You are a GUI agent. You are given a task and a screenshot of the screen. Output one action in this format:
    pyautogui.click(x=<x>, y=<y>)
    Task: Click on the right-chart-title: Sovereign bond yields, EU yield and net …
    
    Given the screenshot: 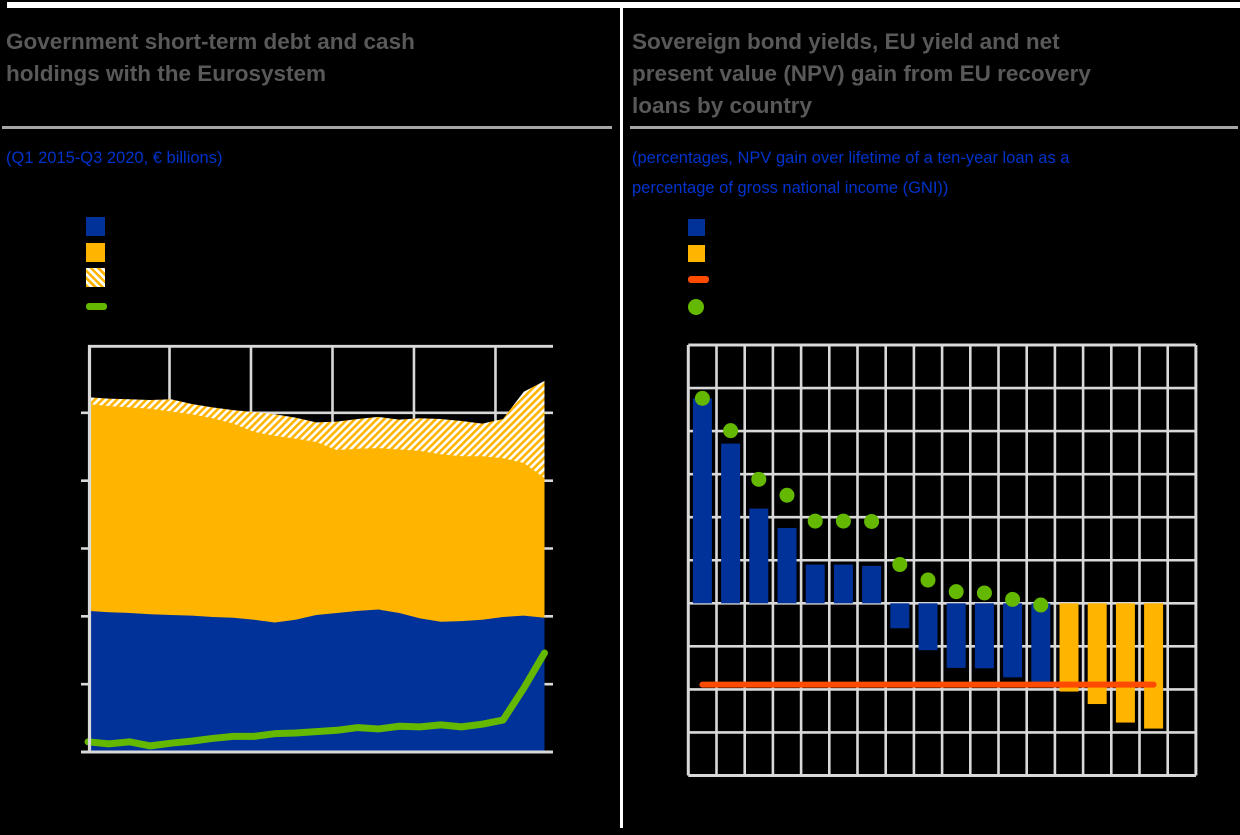 What is the action you would take?
    pyautogui.click(x=861, y=73)
    